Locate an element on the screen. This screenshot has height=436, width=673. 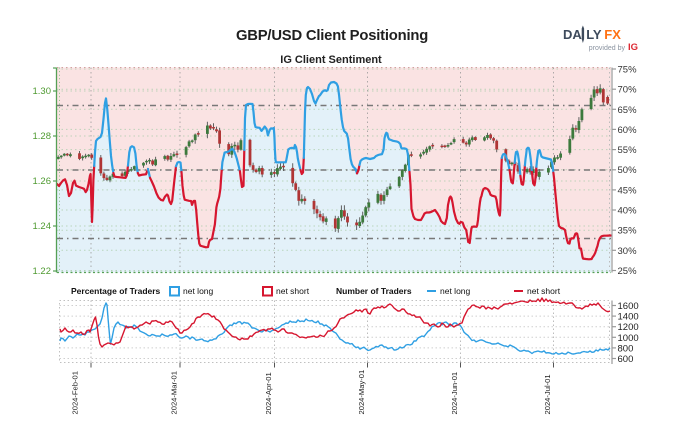
svg-text: 1.30 is located at coordinates (42, 91).